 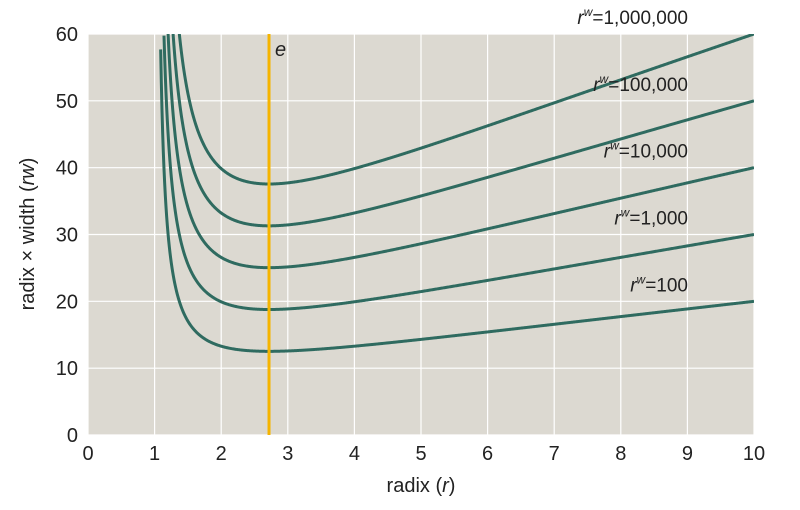 I want to click on x-tick-label: 2, so click(x=221, y=454).